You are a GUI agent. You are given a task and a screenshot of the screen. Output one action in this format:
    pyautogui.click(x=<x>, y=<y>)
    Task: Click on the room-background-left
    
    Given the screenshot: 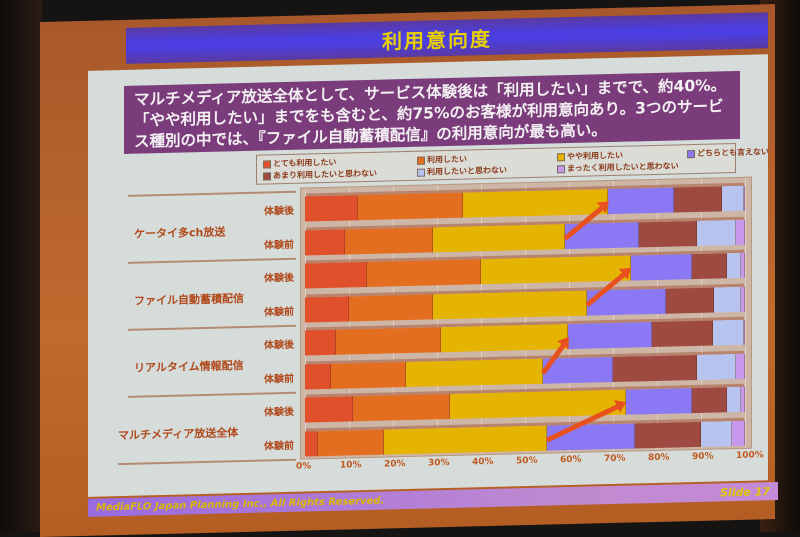 What is the action you would take?
    pyautogui.click(x=21, y=266)
    